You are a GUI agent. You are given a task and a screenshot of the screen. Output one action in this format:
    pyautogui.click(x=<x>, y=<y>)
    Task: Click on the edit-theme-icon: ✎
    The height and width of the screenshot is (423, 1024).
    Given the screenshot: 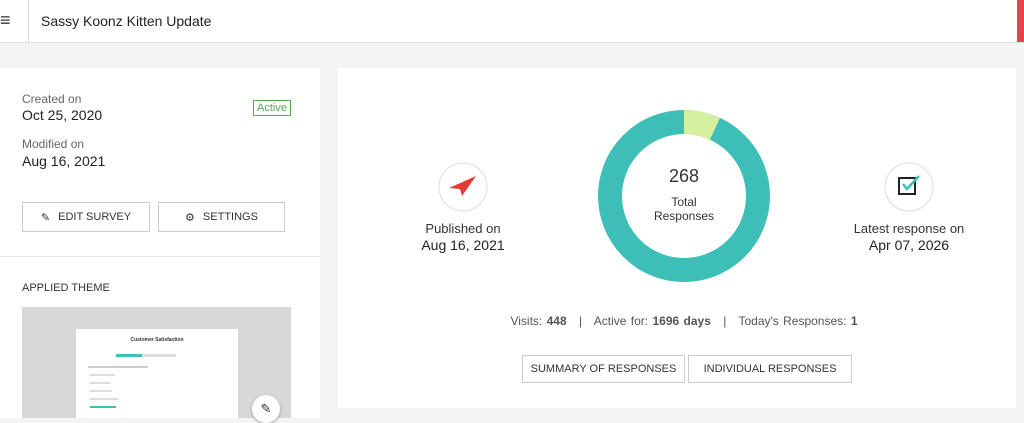 What is the action you would take?
    pyautogui.click(x=266, y=409)
    